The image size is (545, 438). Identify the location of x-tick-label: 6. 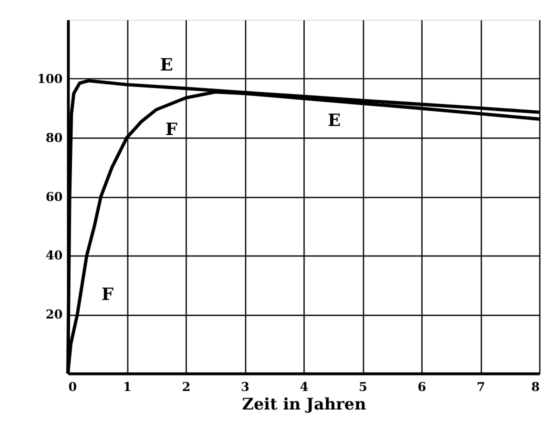
(422, 386).